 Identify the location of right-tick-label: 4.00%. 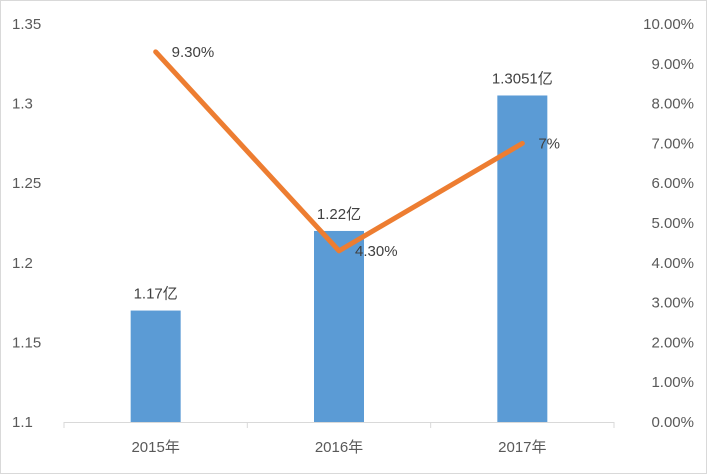
(672, 263).